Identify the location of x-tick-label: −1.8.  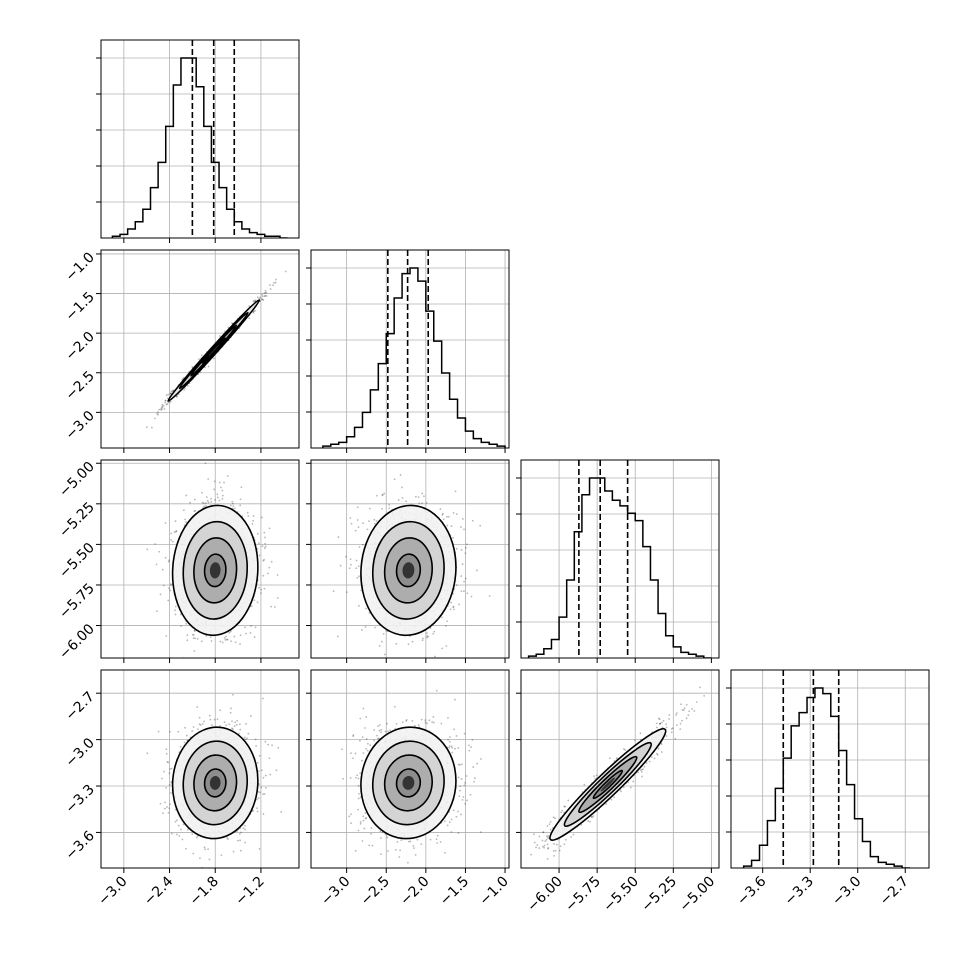
(204, 891).